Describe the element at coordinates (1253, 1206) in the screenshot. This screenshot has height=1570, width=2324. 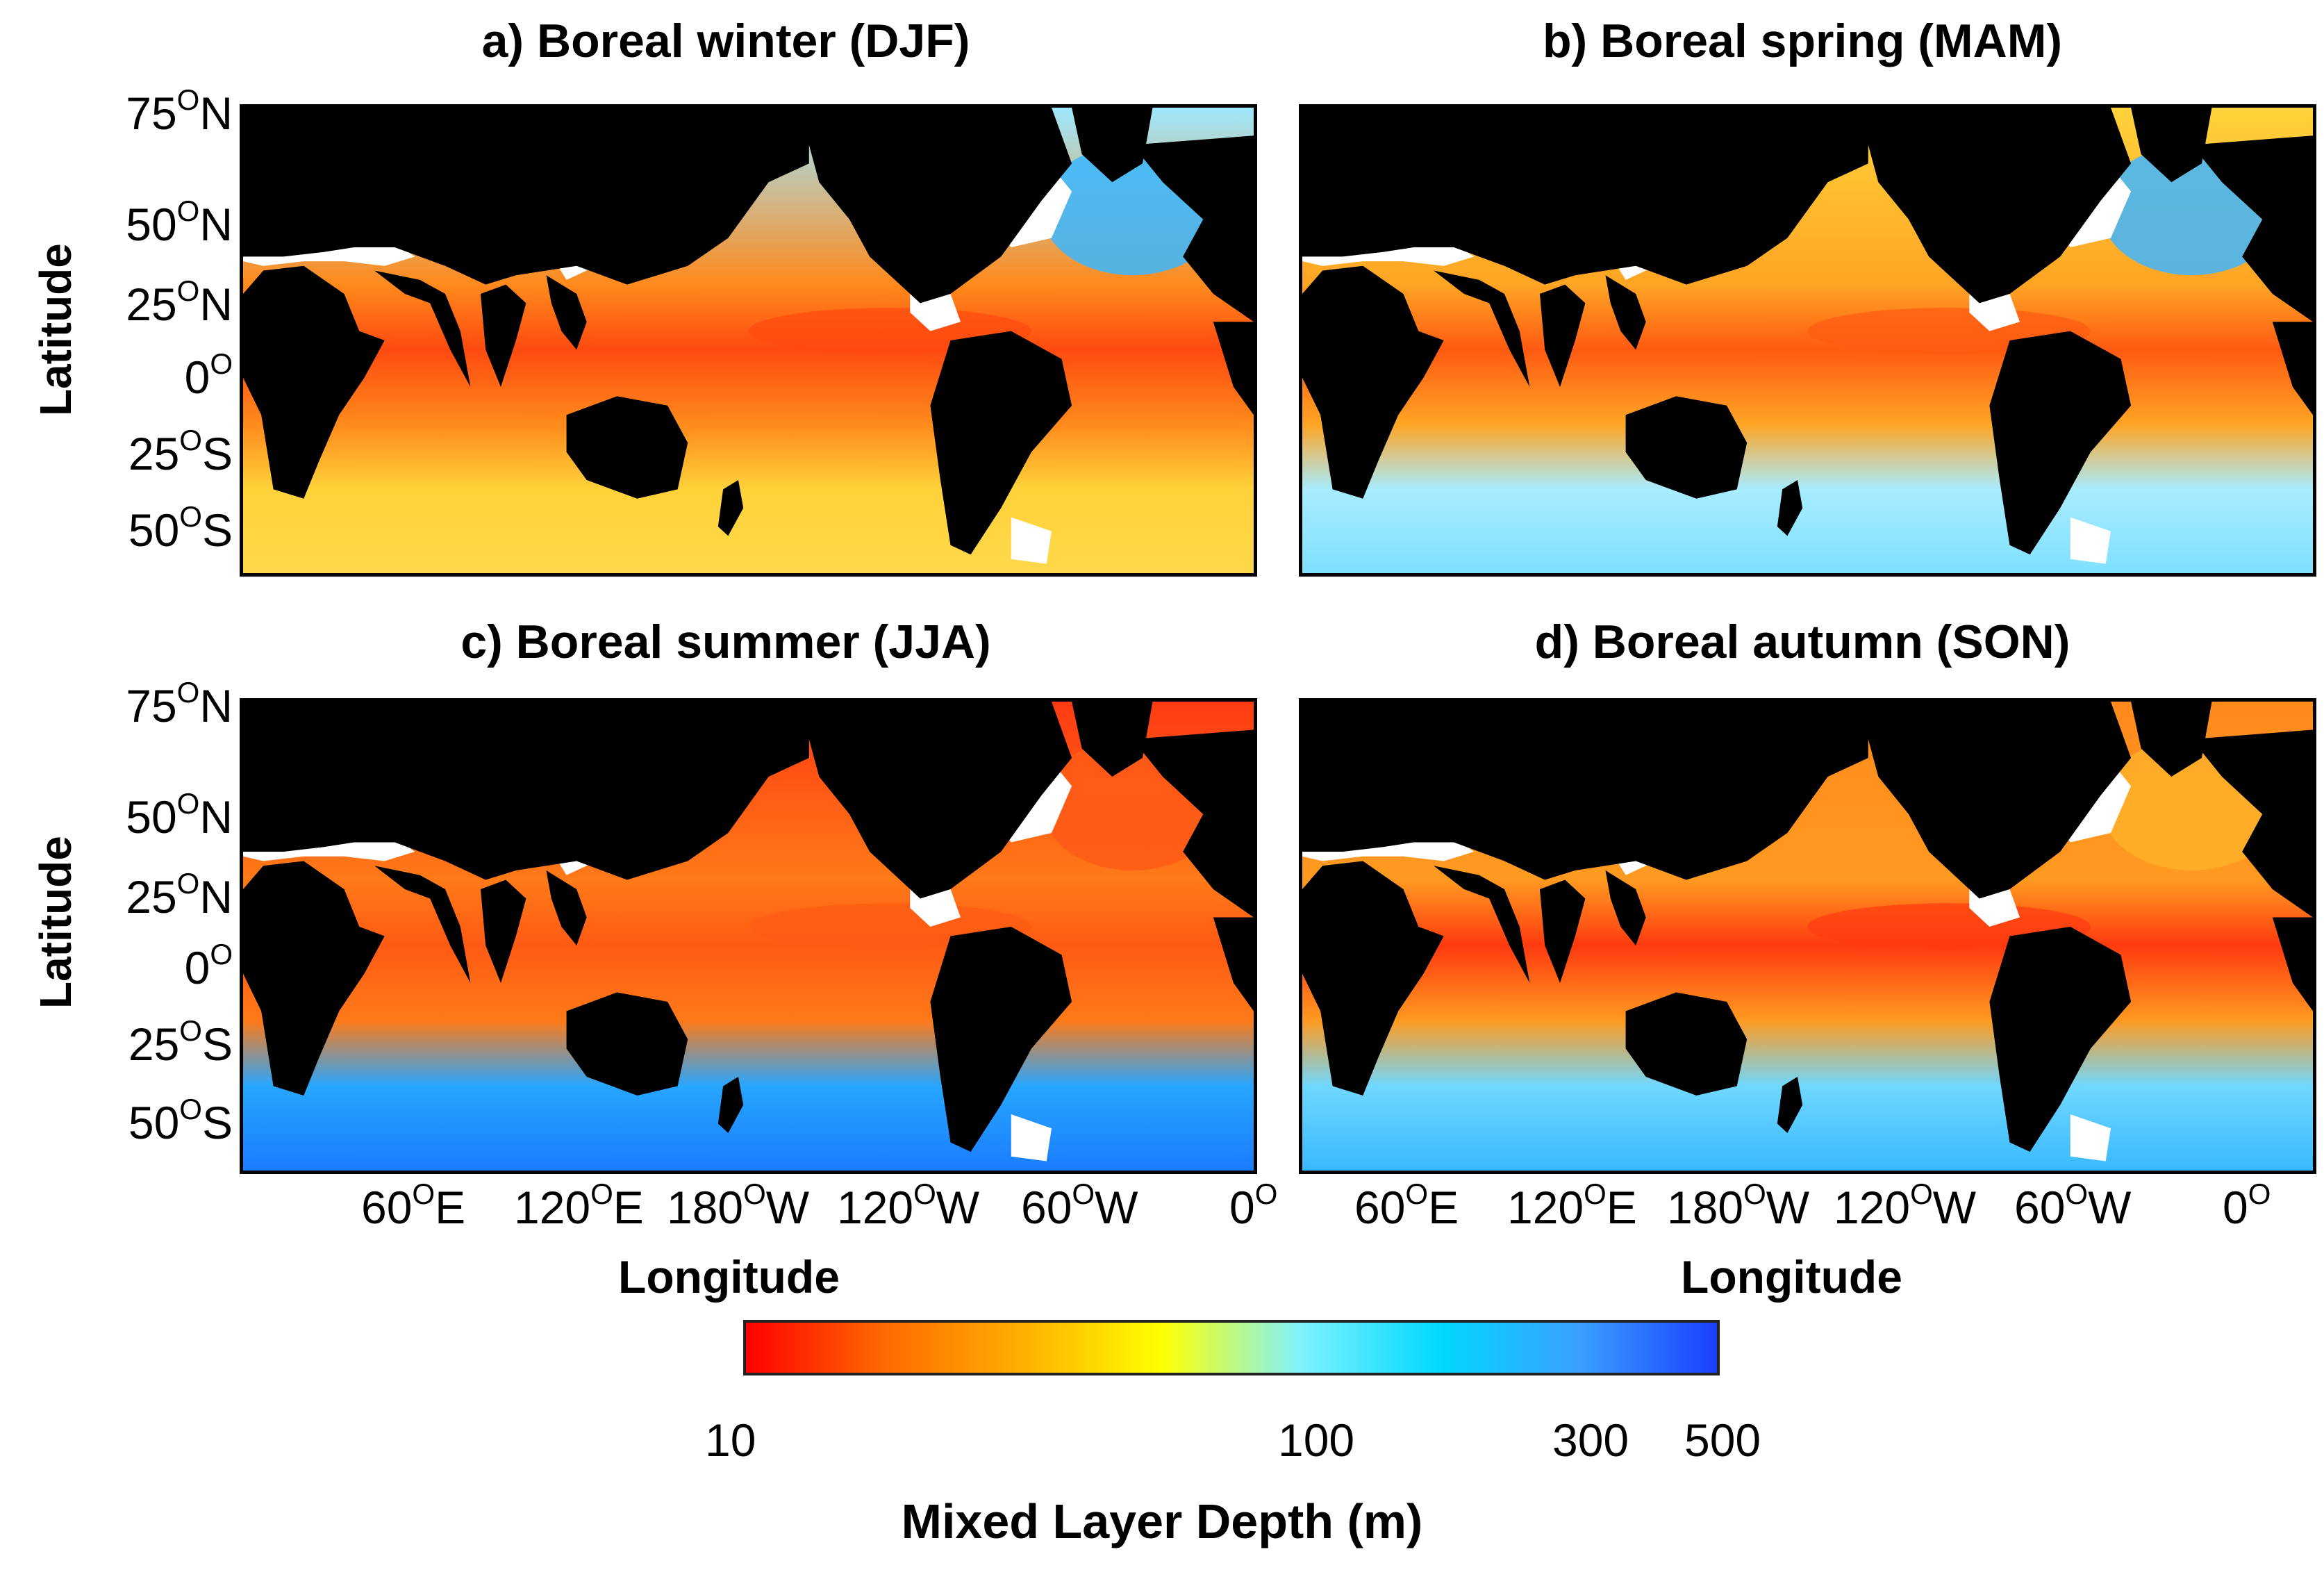
I see `left-lon-tick-5: 0O` at that location.